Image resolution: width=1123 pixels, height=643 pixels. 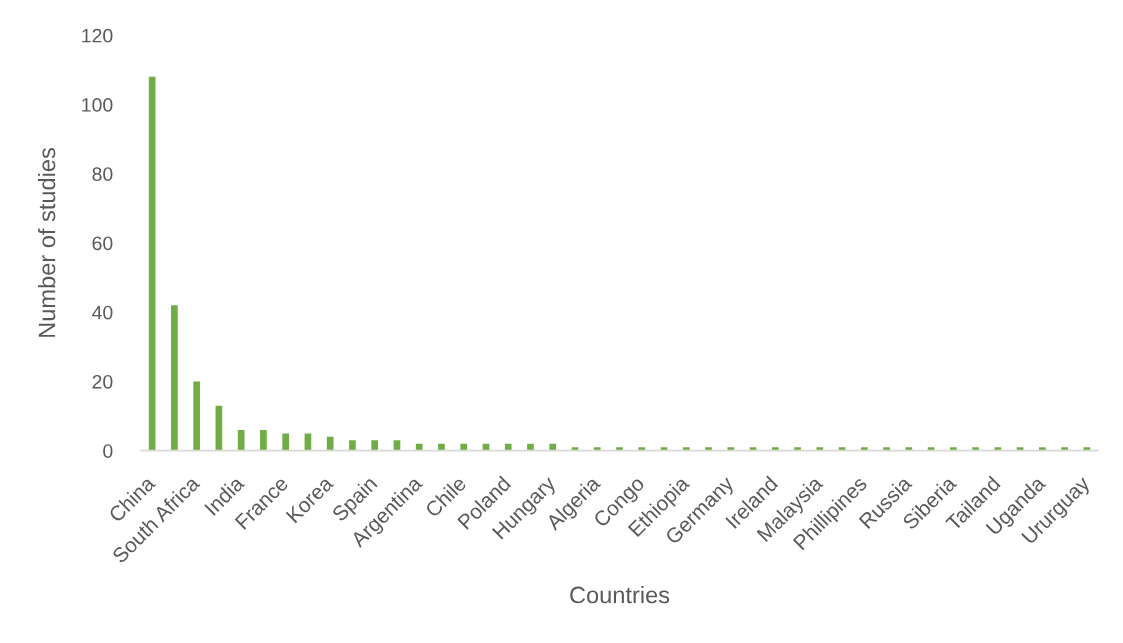 What do you see at coordinates (97, 105) in the screenshot?
I see `y-tick-label: 100` at bounding box center [97, 105].